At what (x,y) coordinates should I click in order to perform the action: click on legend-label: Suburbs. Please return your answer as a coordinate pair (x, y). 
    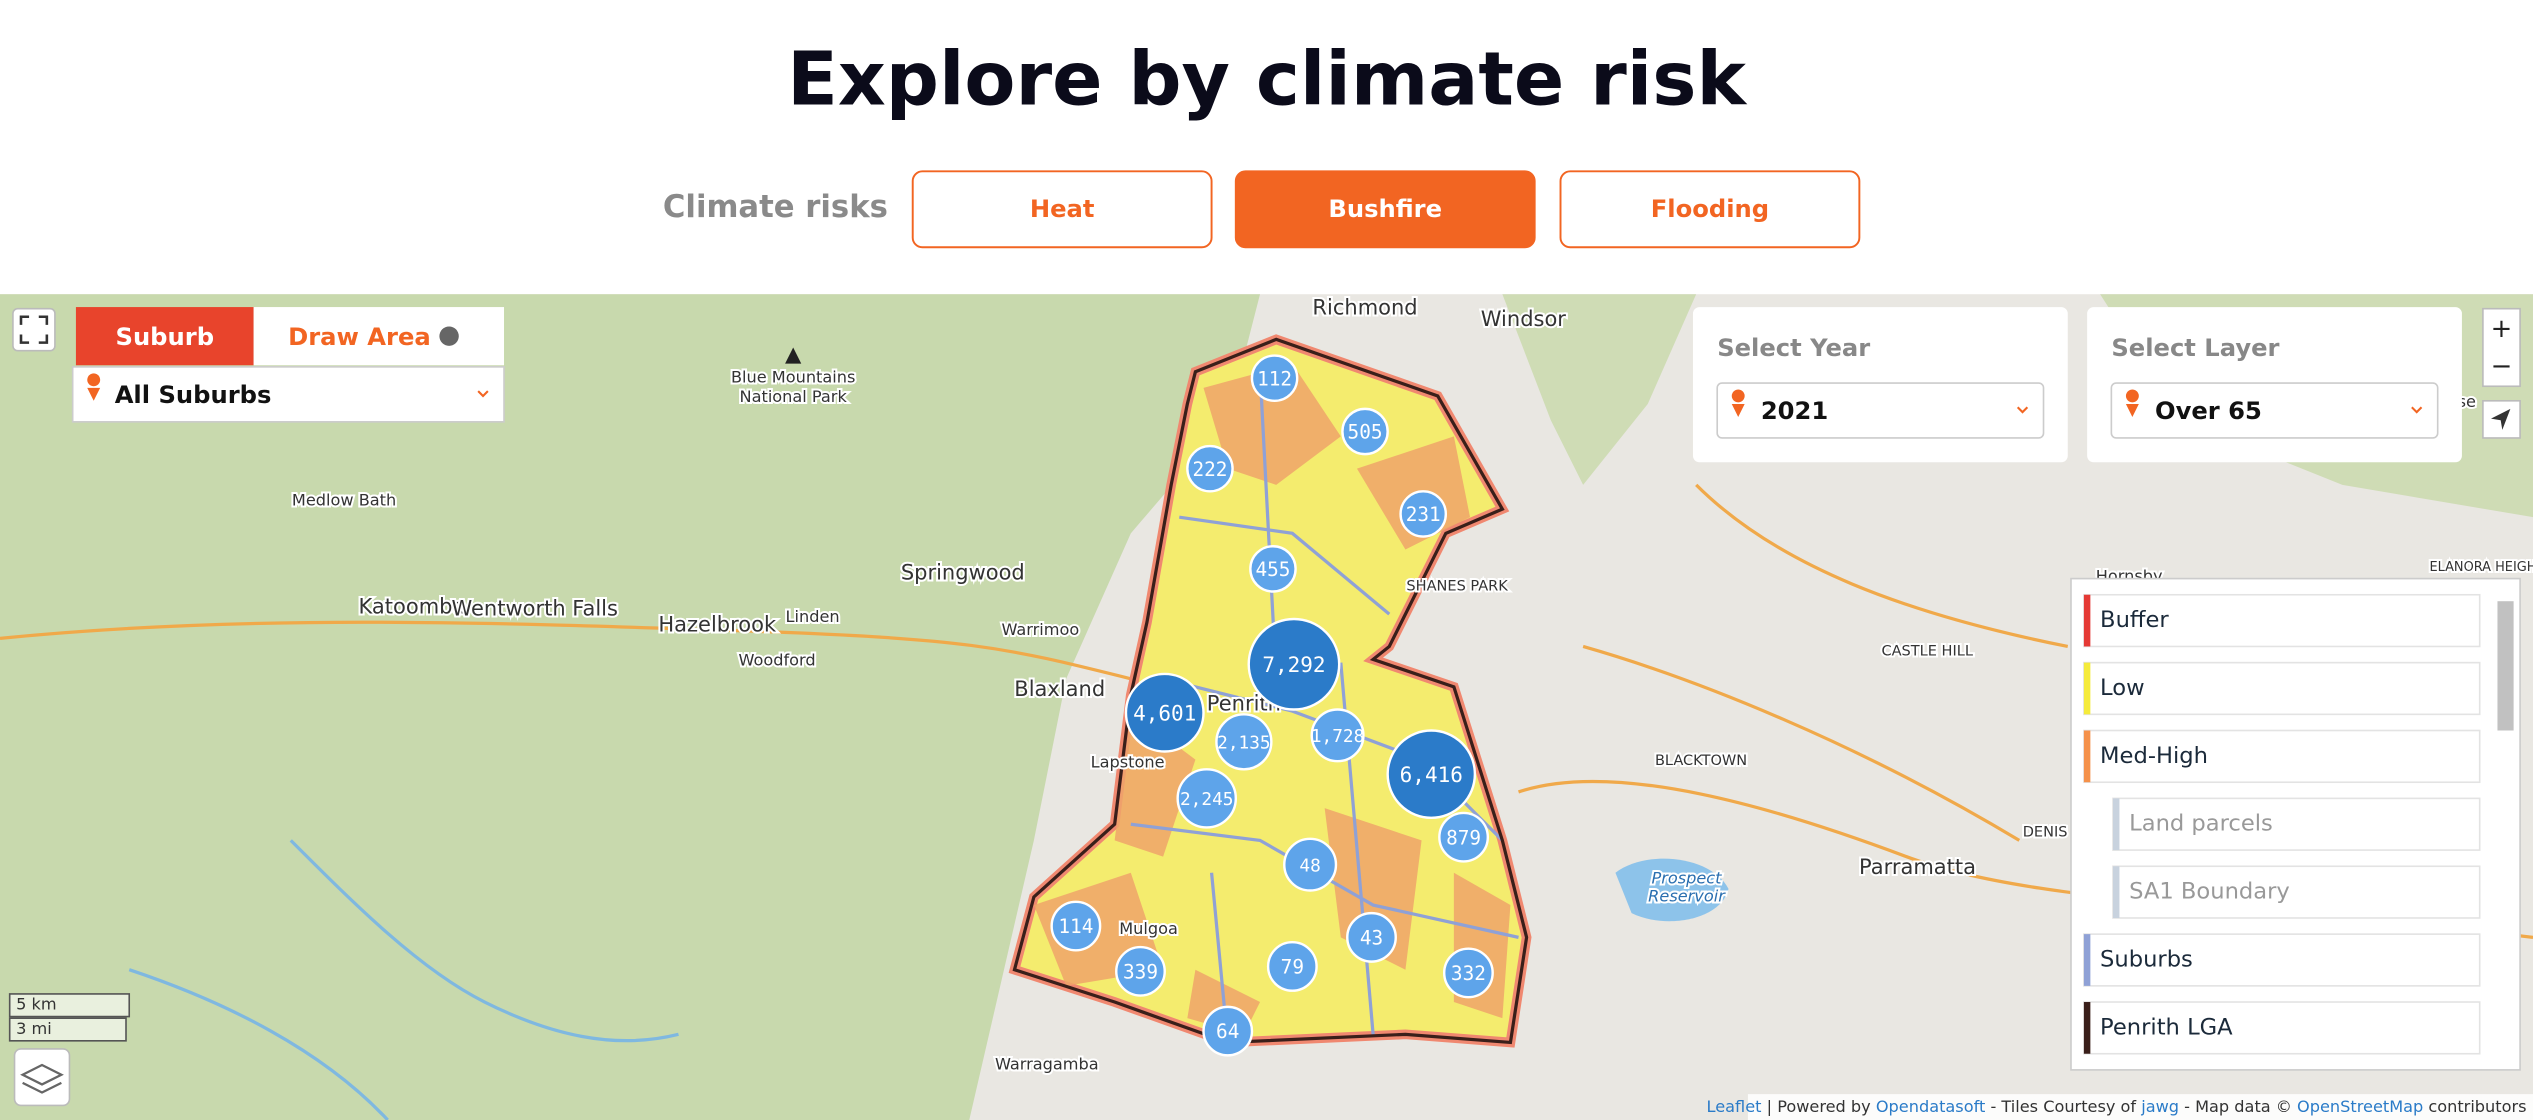
    Looking at the image, I should click on (2146, 959).